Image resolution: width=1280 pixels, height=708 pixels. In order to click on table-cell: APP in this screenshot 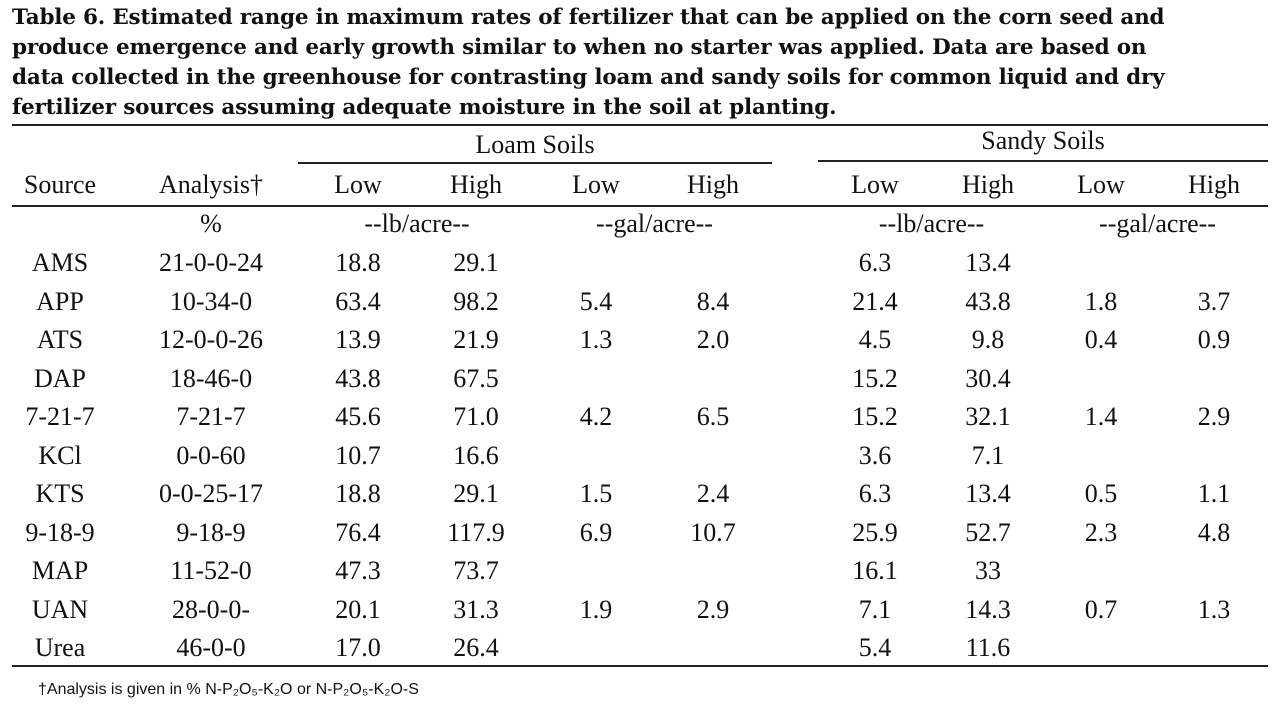, I will do `click(60, 301)`.